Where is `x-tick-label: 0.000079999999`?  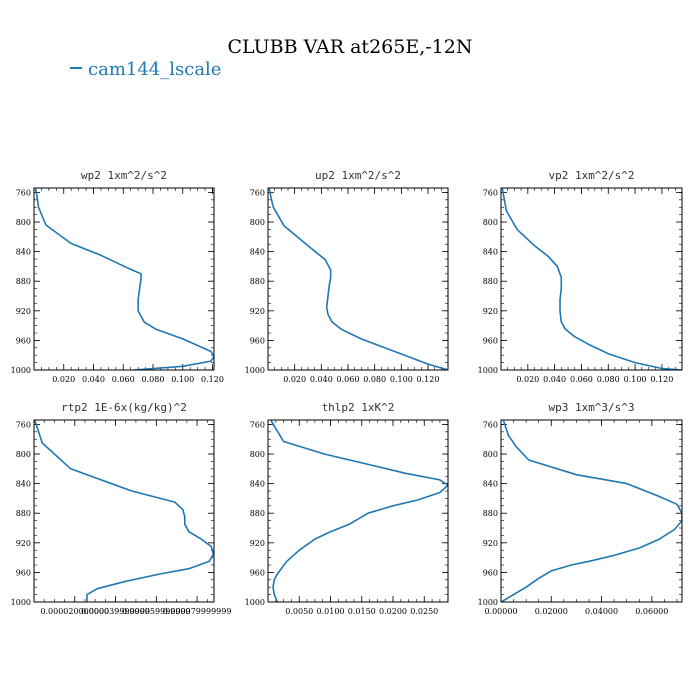
x-tick-label: 0.000079999999 is located at coordinates (197, 611).